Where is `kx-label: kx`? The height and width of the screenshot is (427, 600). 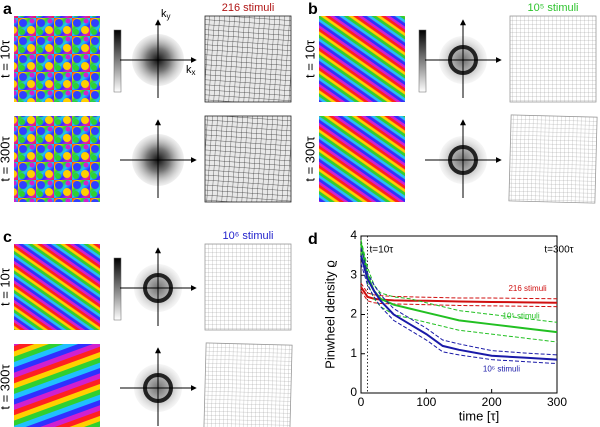
kx-label: kx is located at coordinates (191, 70).